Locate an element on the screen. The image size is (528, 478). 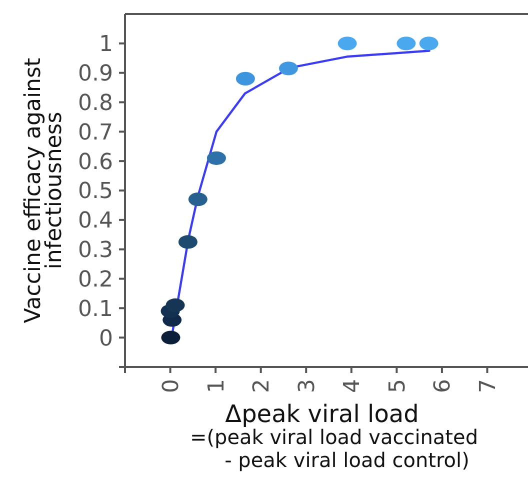
x-tick-label: 7 is located at coordinates (488, 386).